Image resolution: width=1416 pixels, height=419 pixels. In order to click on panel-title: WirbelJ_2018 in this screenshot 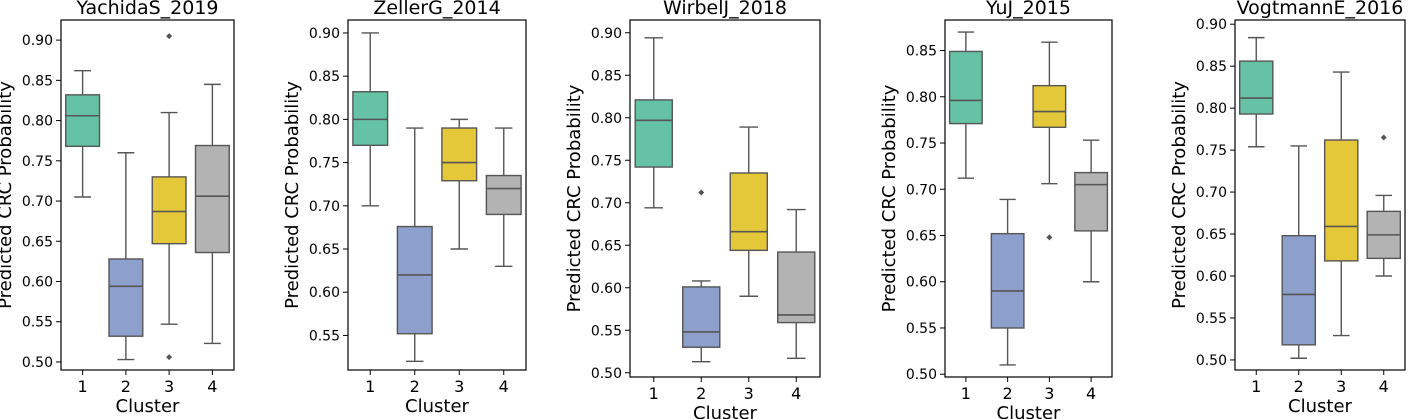, I will do `click(725, 9)`.